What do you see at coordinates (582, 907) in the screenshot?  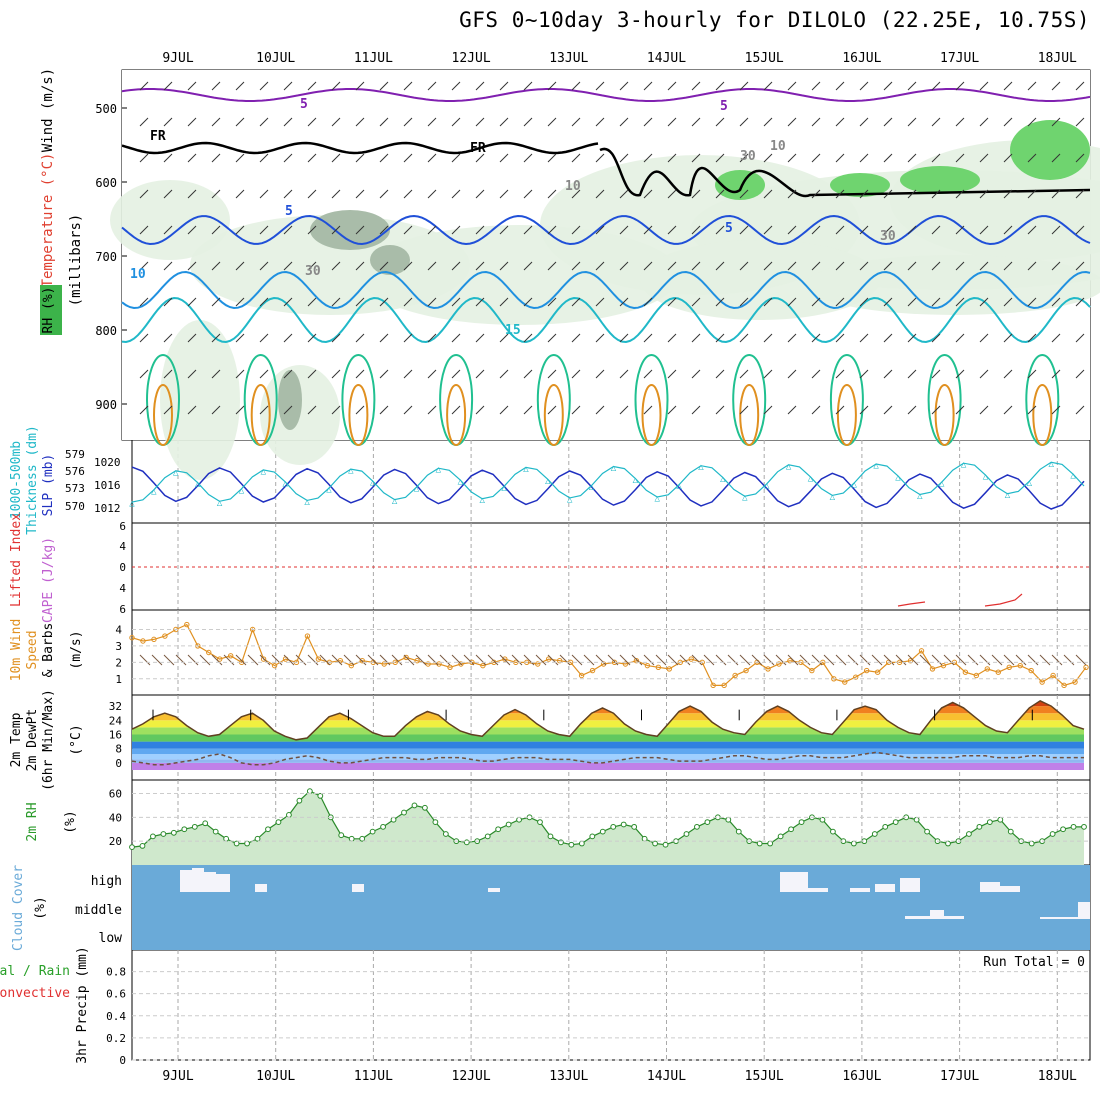 I see `cloud-cover-panel: high middle low` at bounding box center [582, 907].